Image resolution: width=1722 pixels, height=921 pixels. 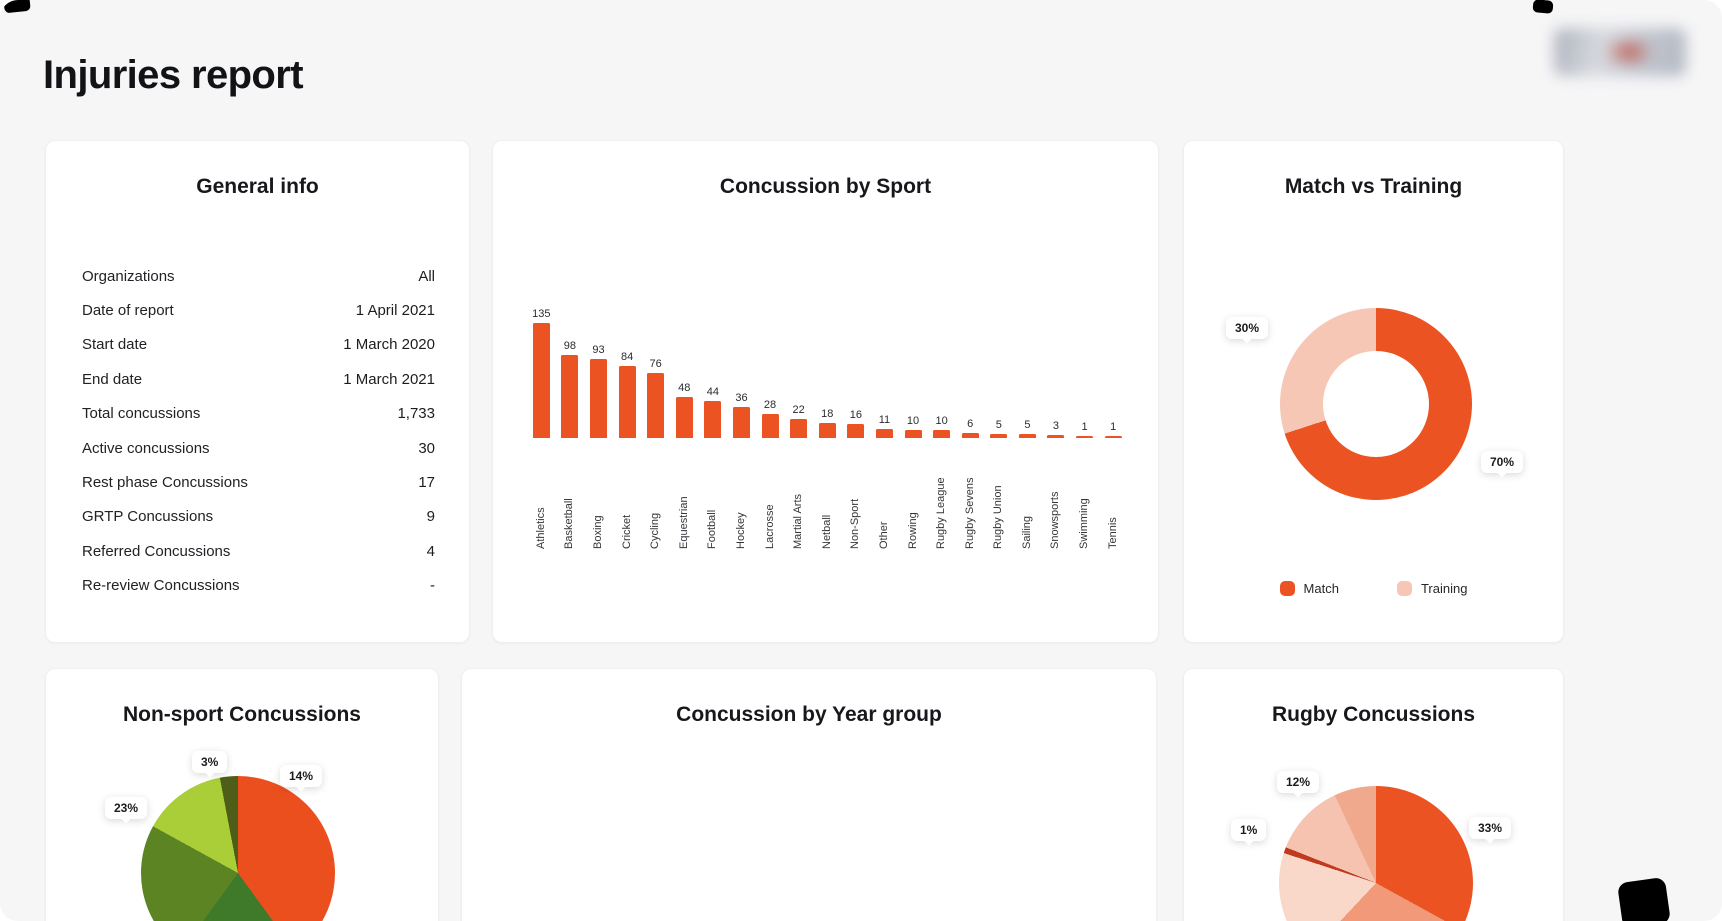 I want to click on bar-category-text: Boxing, so click(x=597, y=532).